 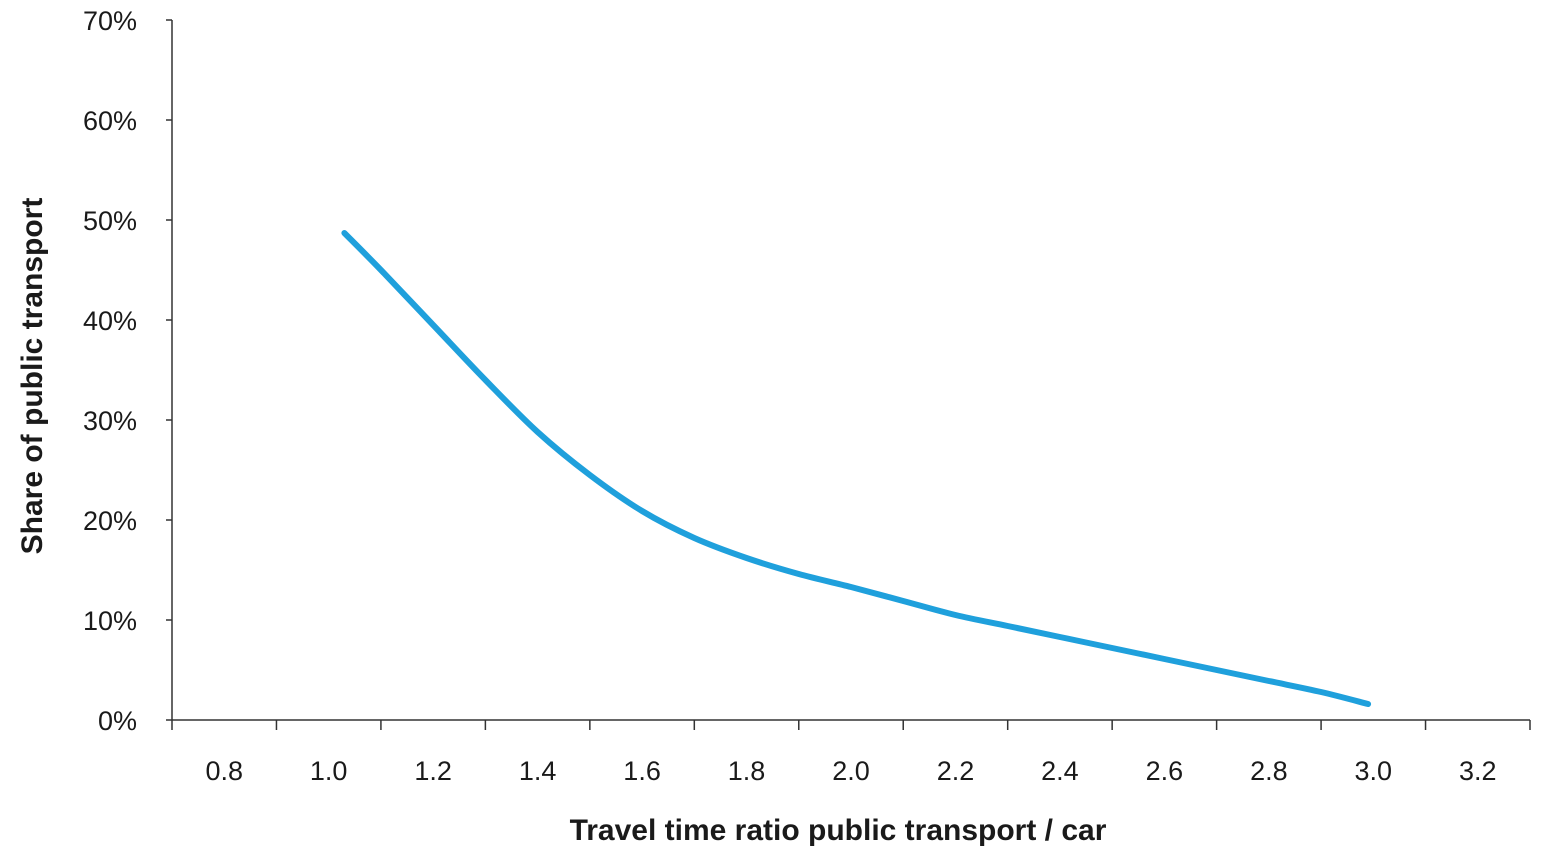 What do you see at coordinates (110, 221) in the screenshot?
I see `y-tick-label: 50%` at bounding box center [110, 221].